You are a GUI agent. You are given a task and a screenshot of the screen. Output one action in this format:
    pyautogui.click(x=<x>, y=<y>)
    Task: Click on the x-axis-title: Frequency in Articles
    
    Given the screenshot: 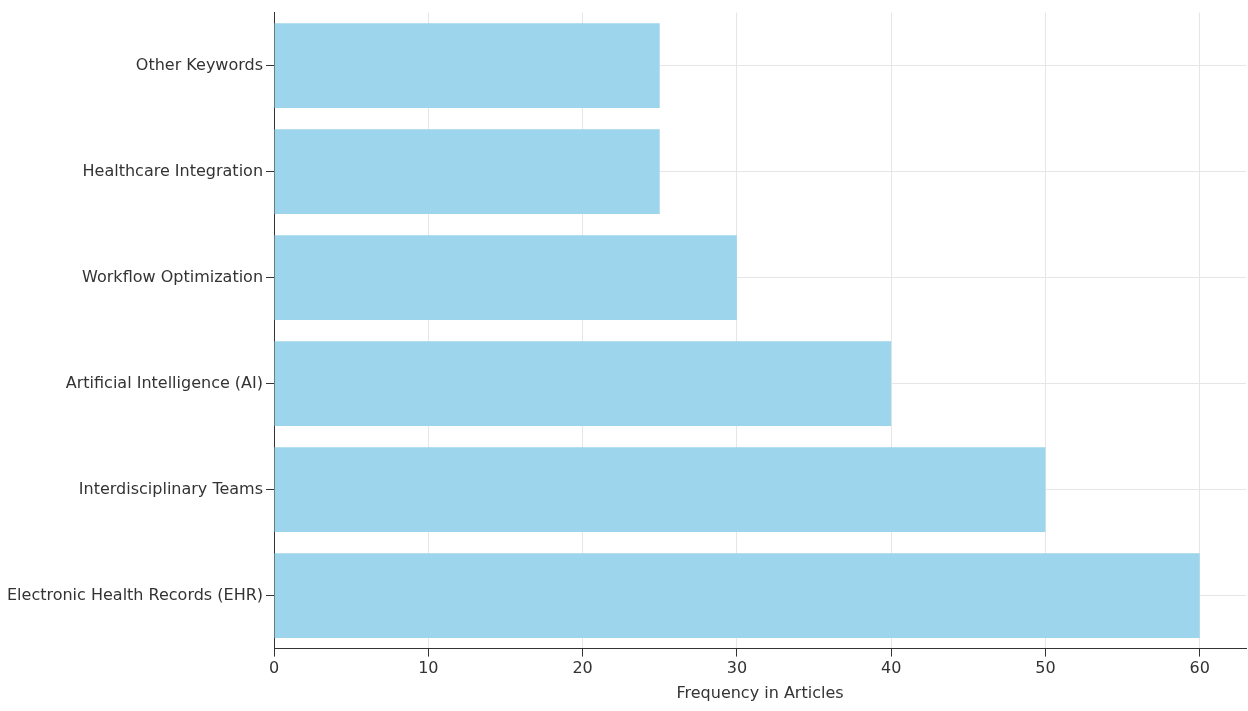 What is the action you would take?
    pyautogui.click(x=760, y=692)
    